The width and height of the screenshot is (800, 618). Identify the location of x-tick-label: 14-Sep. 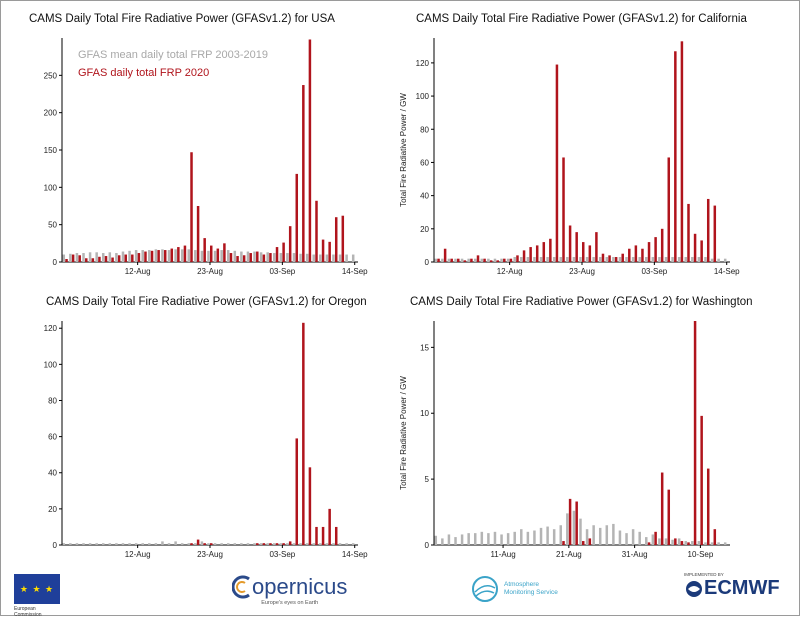
(727, 271).